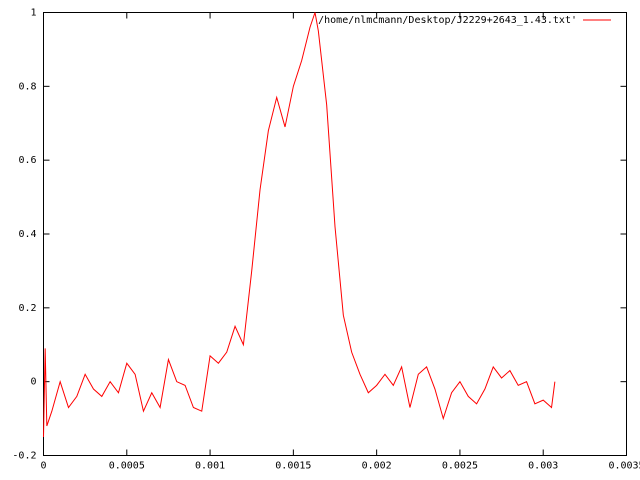  Describe the element at coordinates (127, 466) in the screenshot. I see `x-tick-label: 0.0005` at that location.